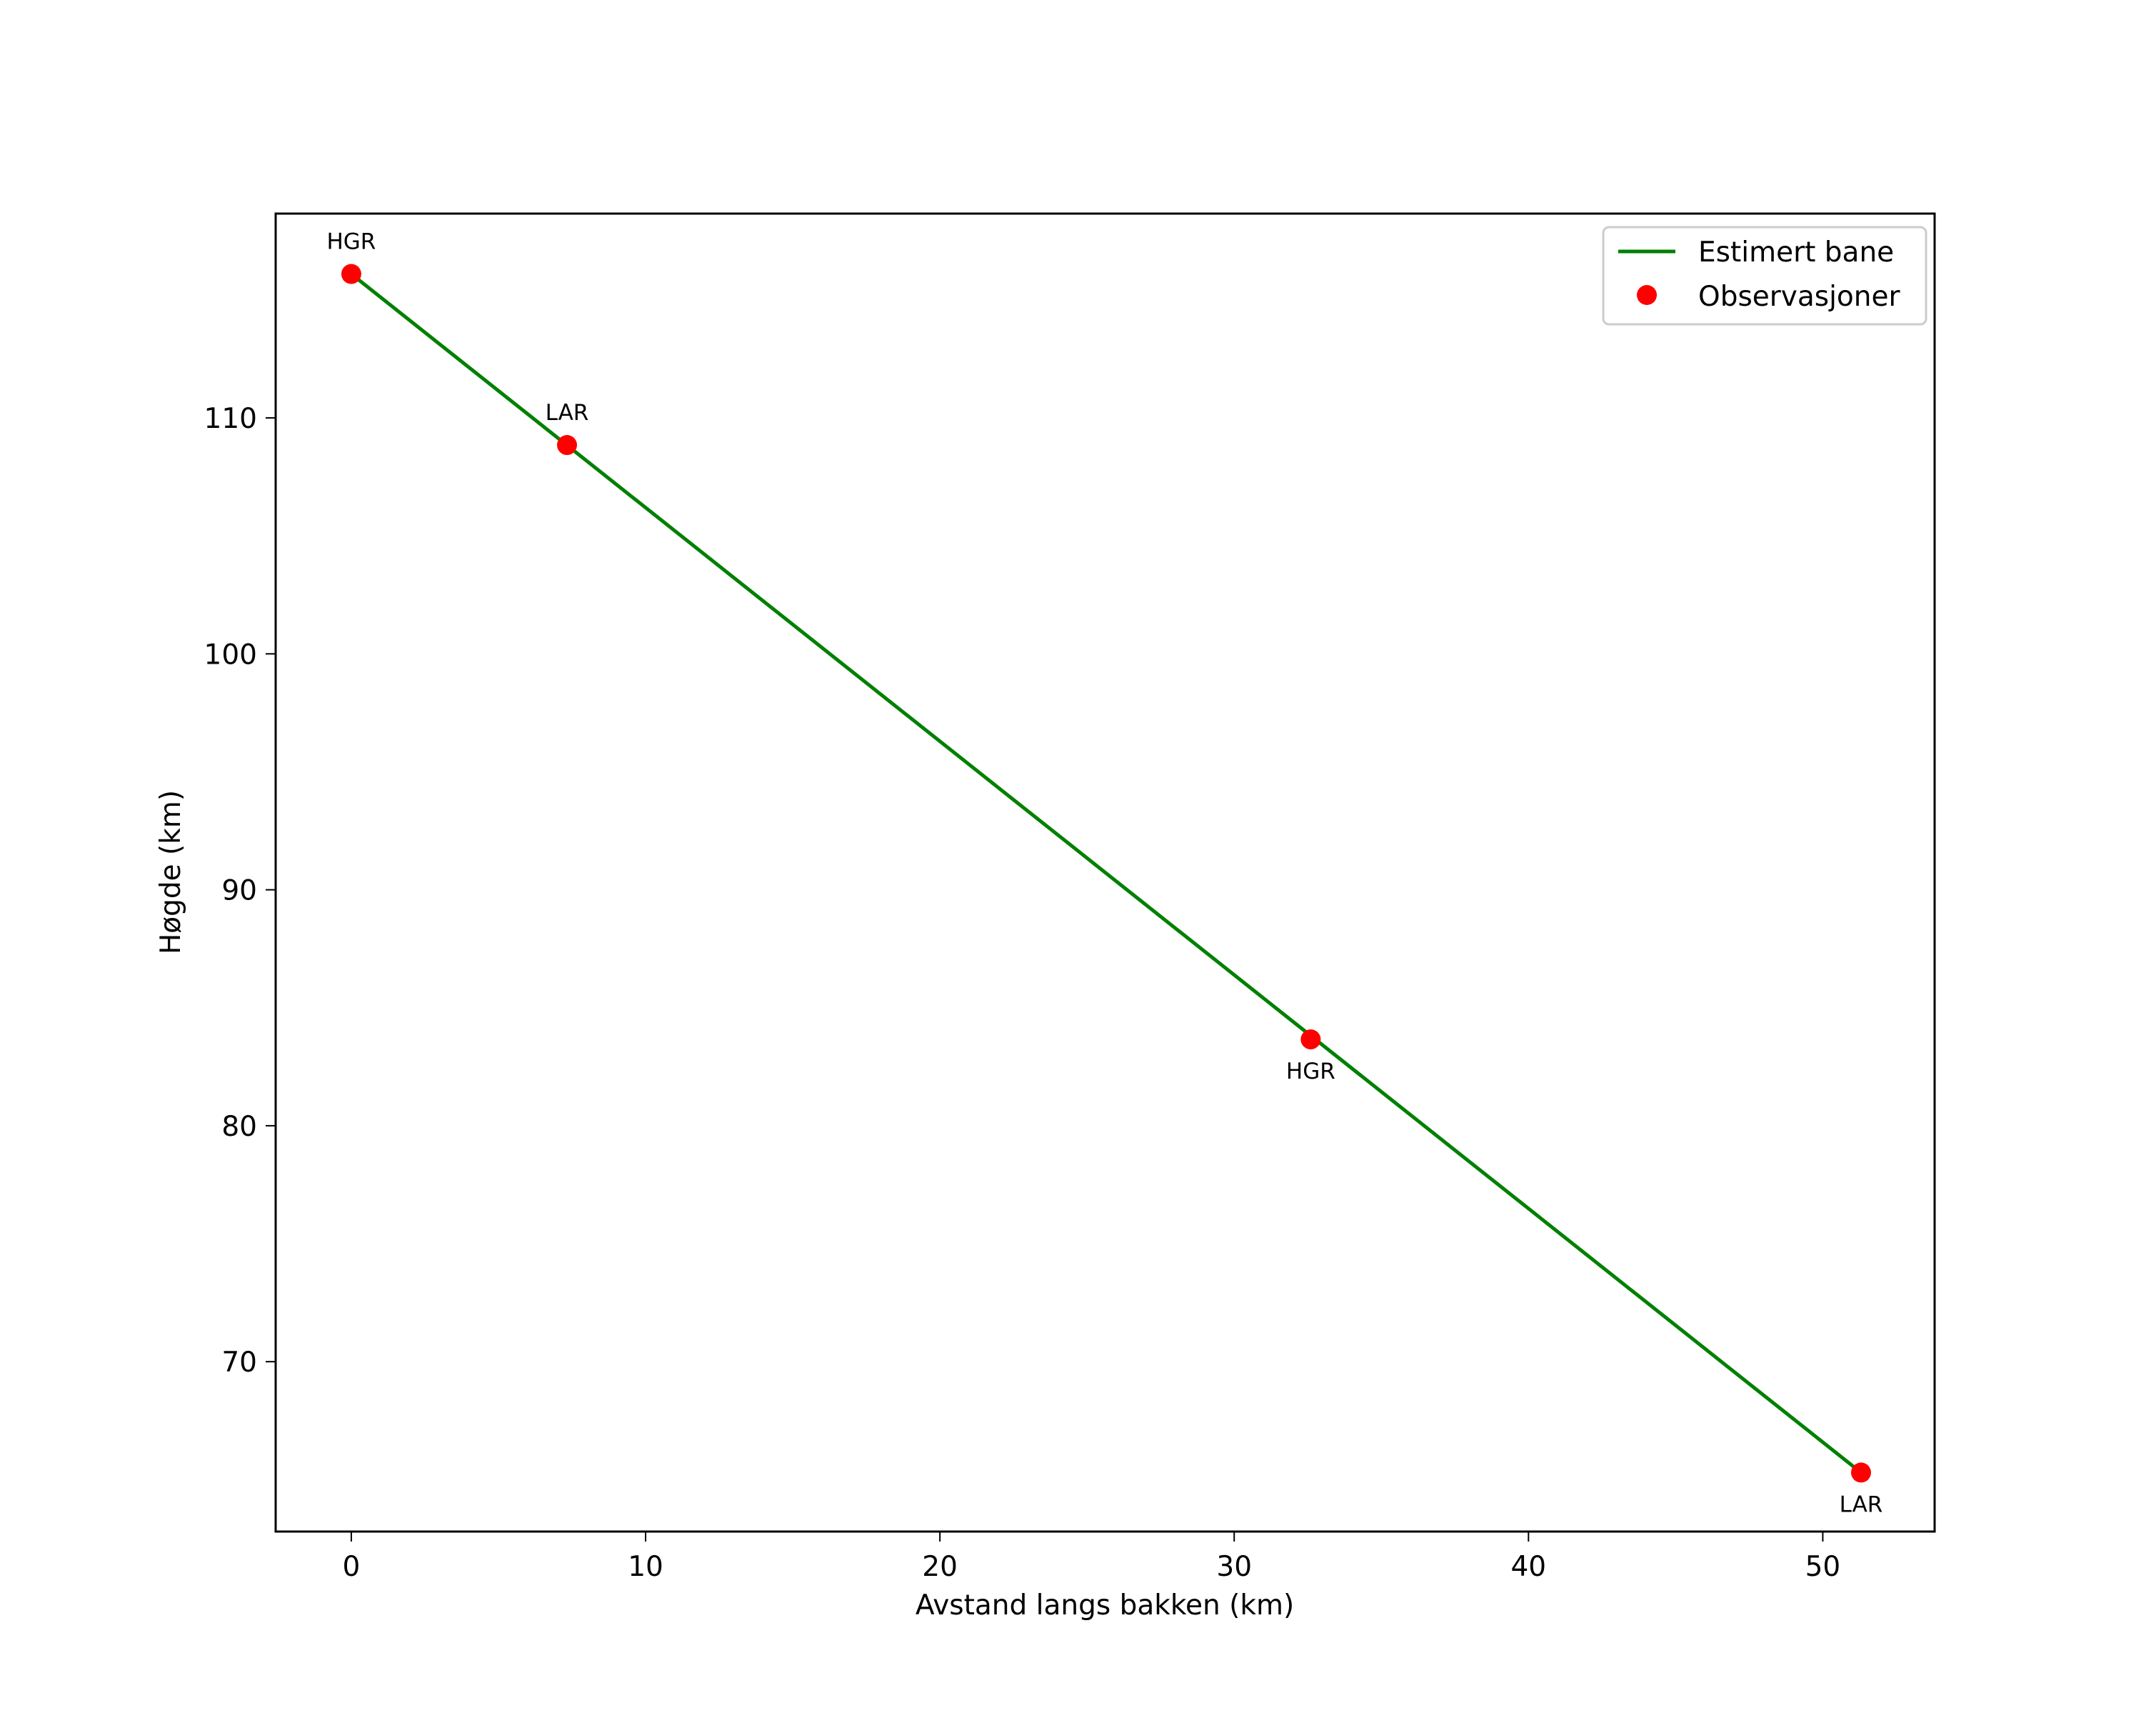 Image resolution: width=2156 pixels, height=1728 pixels. Describe the element at coordinates (1105, 1605) in the screenshot. I see `x-axis-label: Avstand langs bakken (km)` at that location.